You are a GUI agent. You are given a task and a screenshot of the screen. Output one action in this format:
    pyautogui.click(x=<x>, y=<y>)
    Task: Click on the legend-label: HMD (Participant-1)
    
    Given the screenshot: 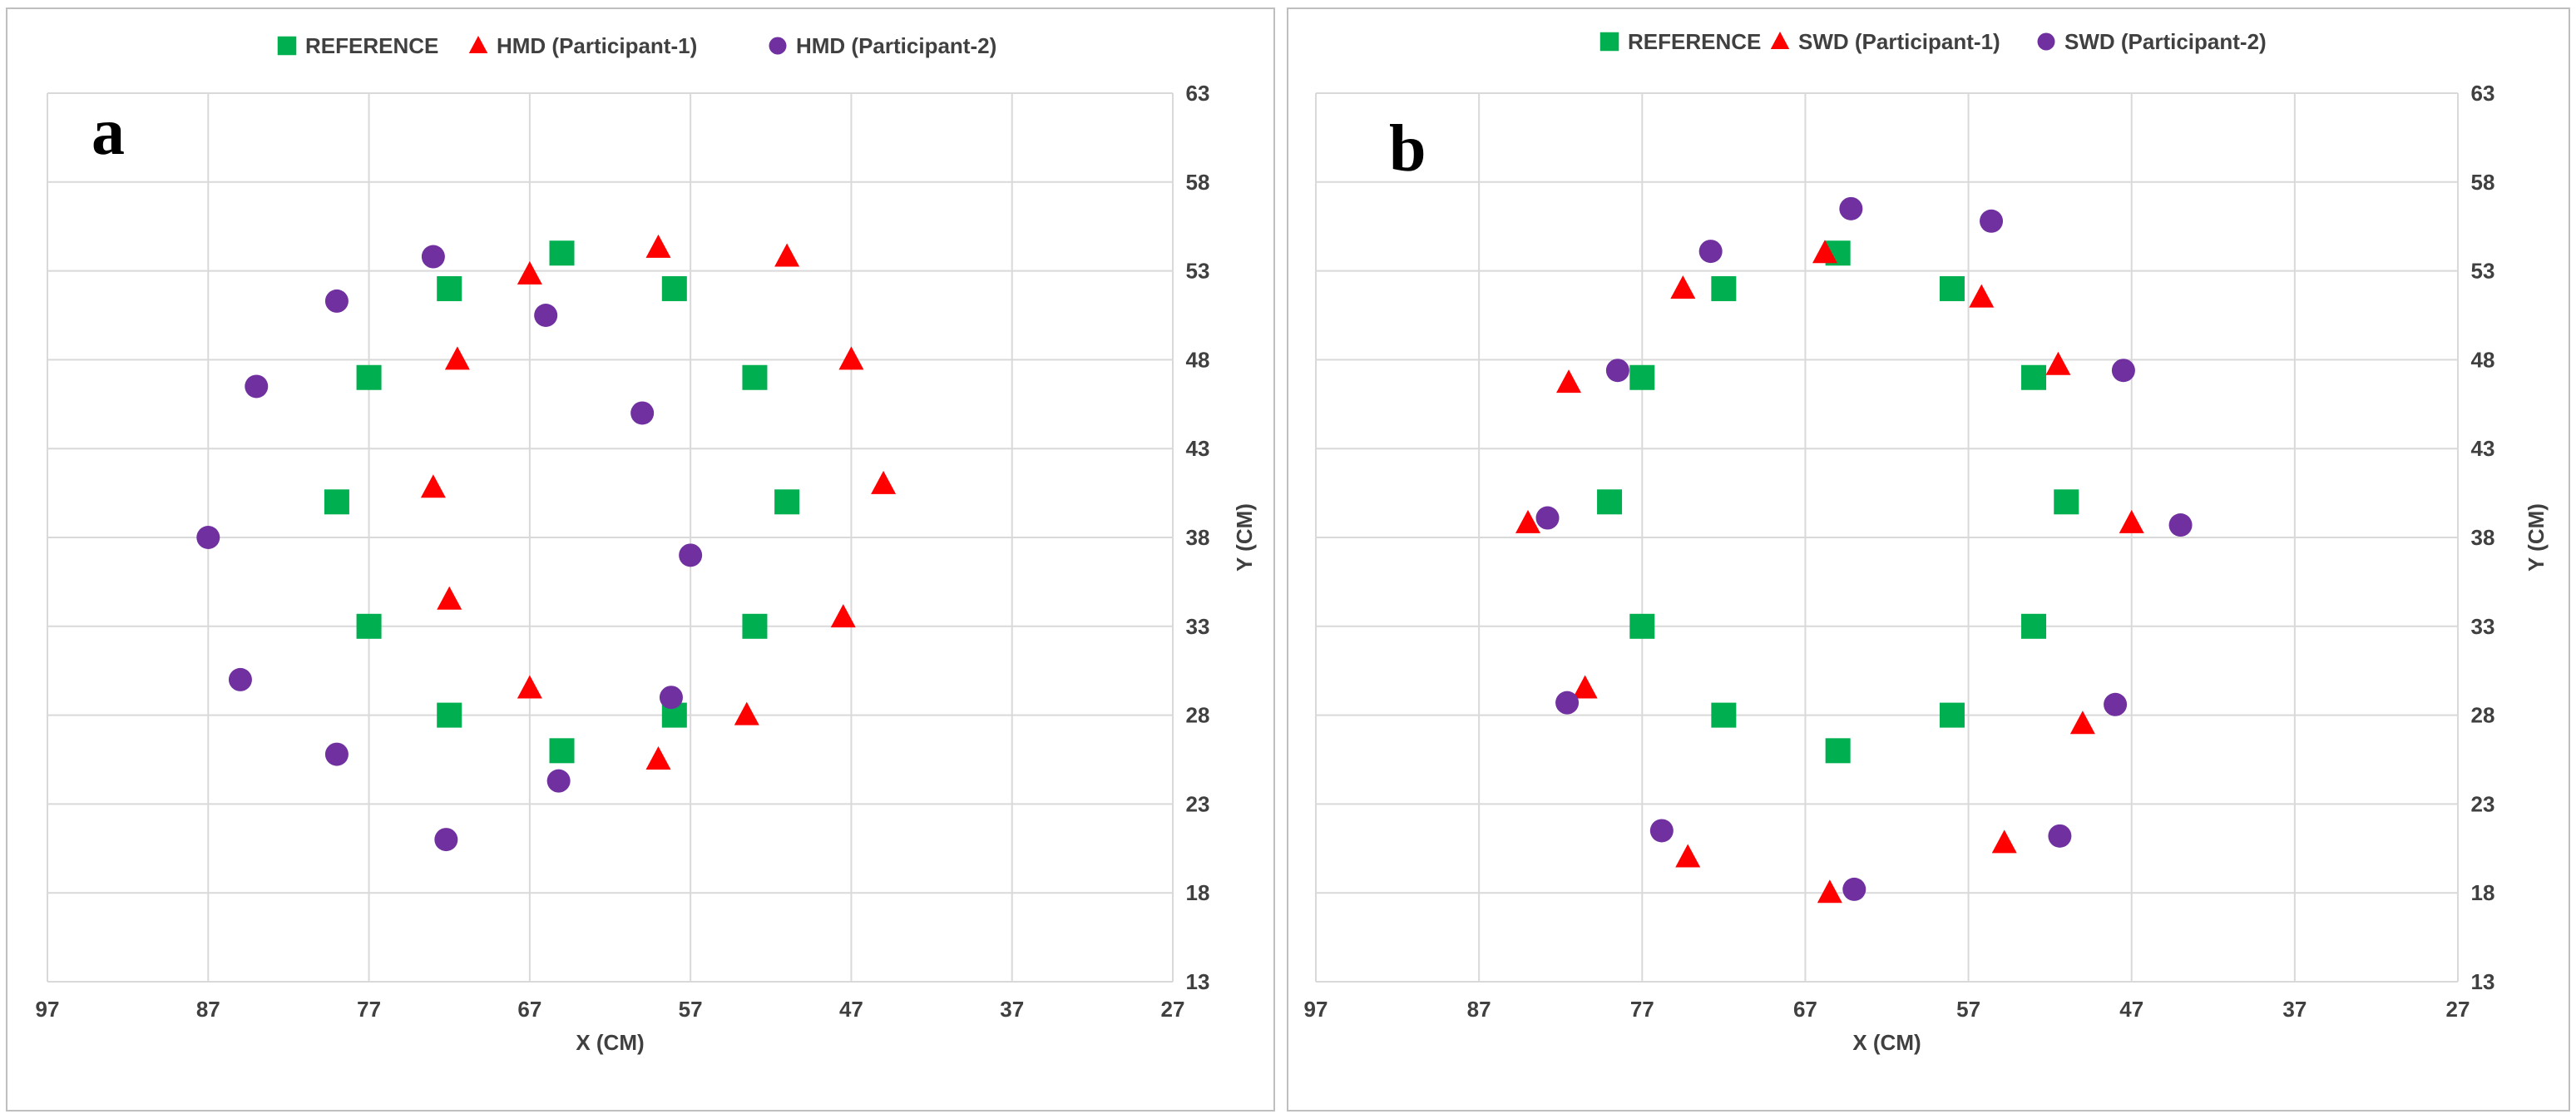 What is the action you would take?
    pyautogui.click(x=597, y=45)
    